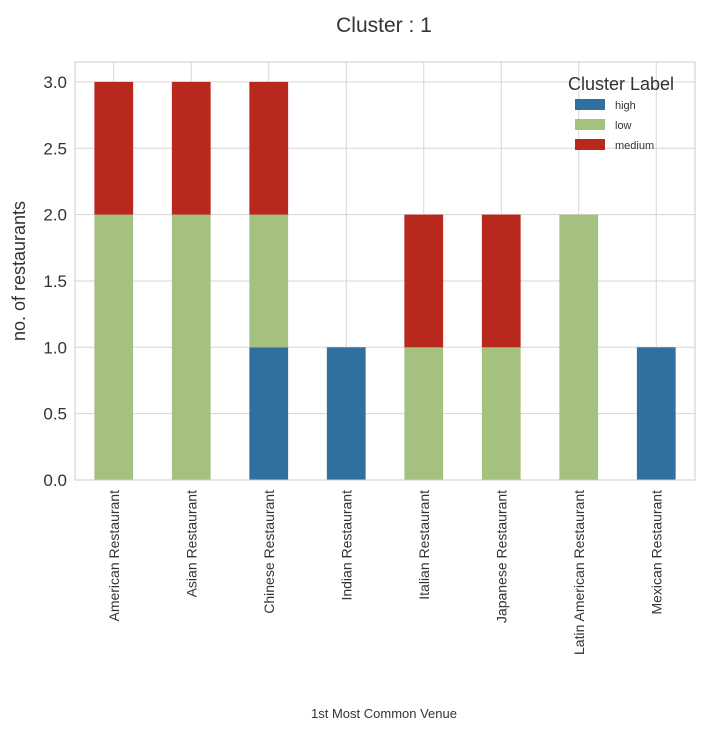  Describe the element at coordinates (384, 713) in the screenshot. I see `x-axis-label: 1st Most Common Venue` at that location.